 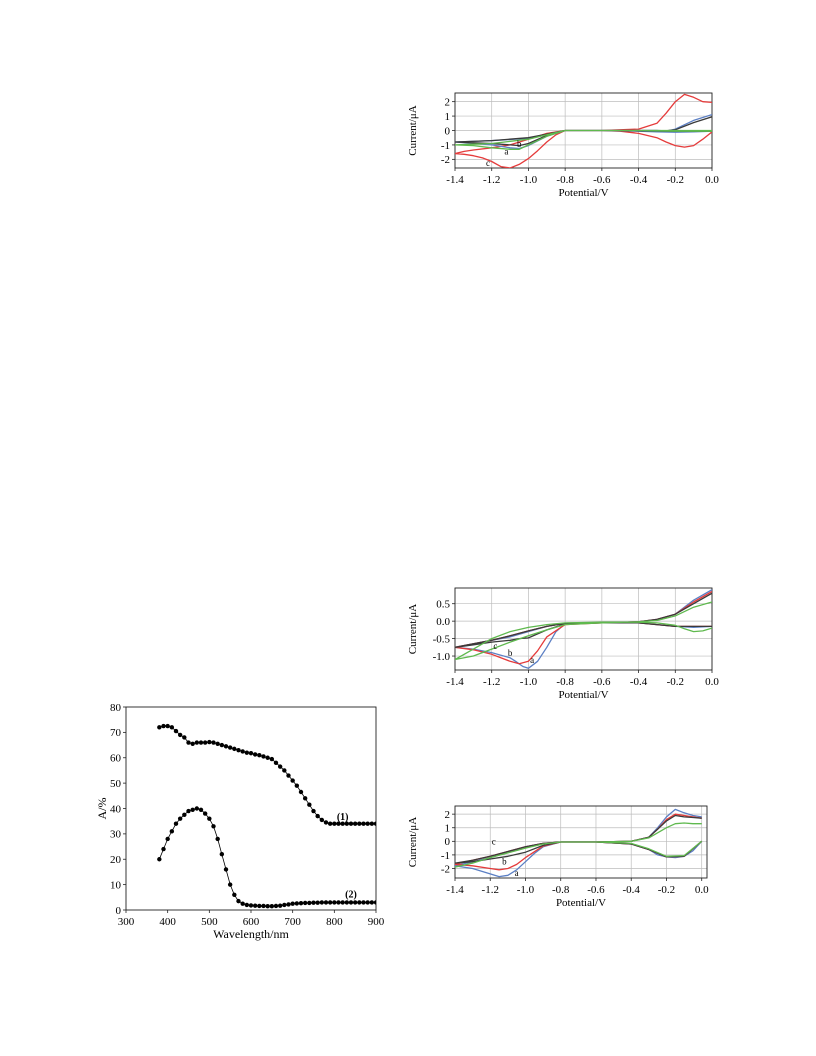 I want to click on y-tick-label: 40, so click(x=116, y=809).